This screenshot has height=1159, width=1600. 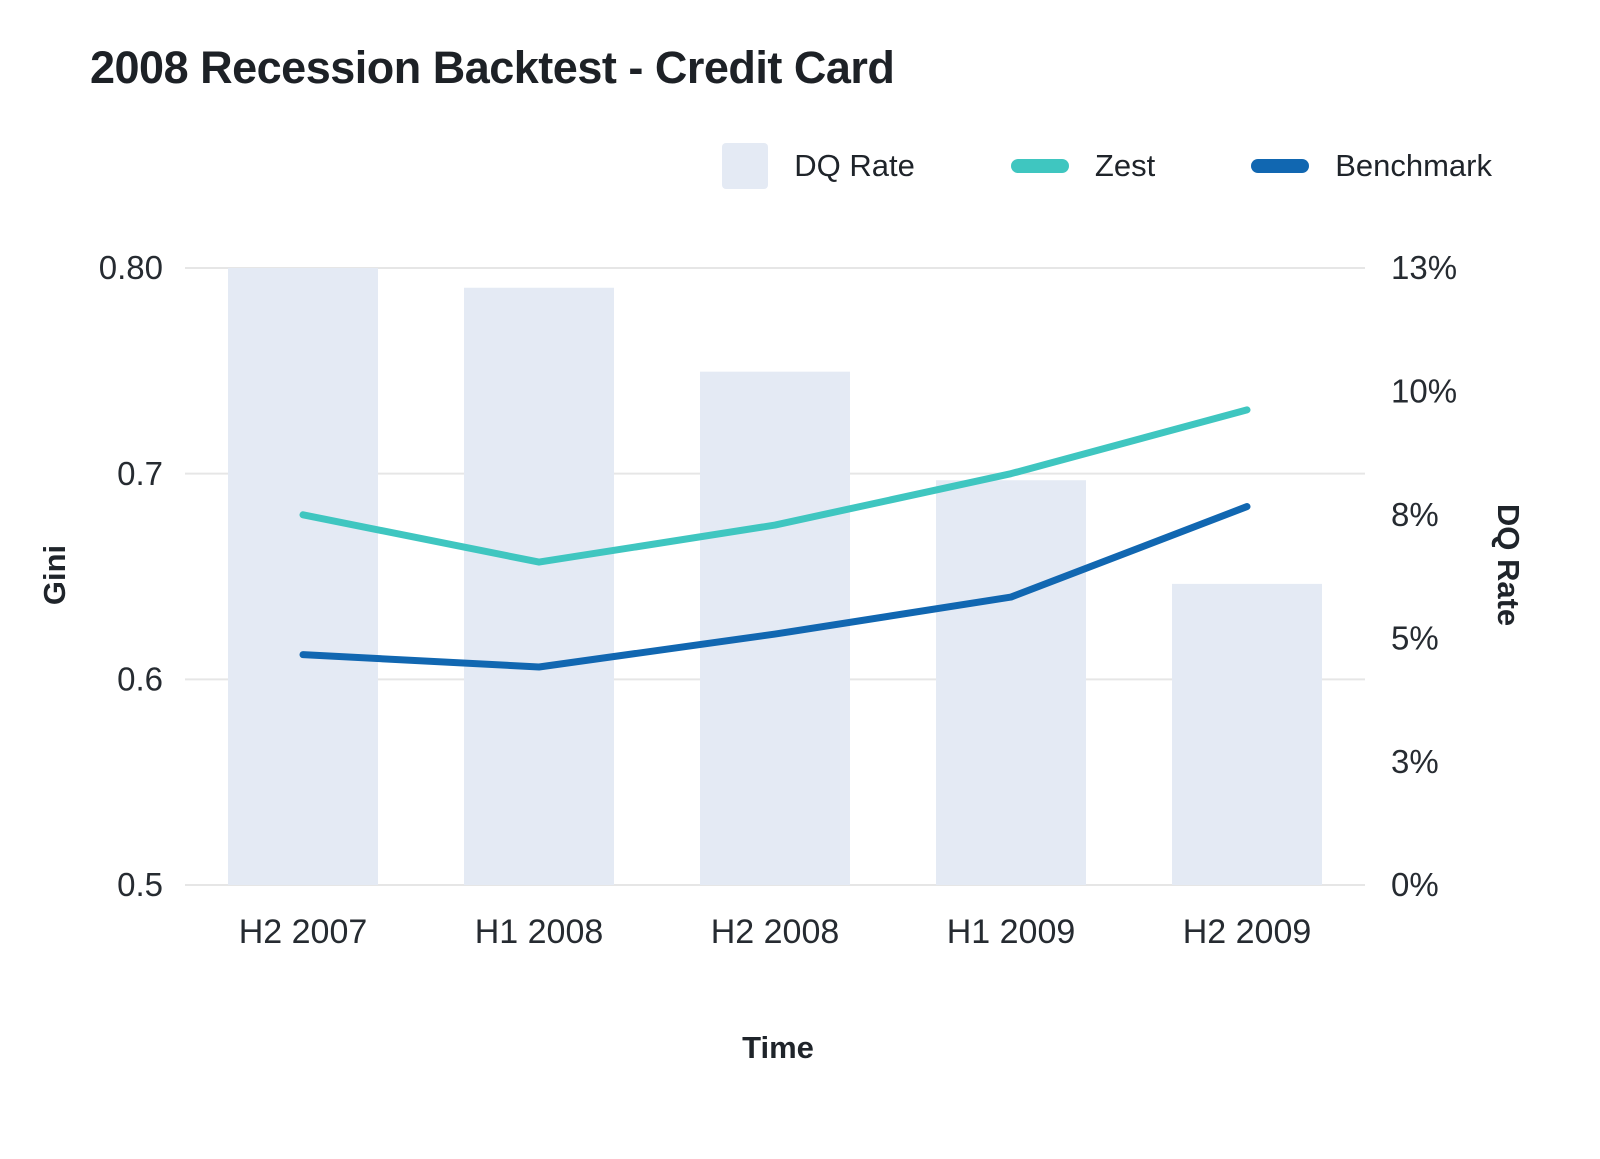 I want to click on y-right-tick-label: 5%, so click(x=1415, y=637).